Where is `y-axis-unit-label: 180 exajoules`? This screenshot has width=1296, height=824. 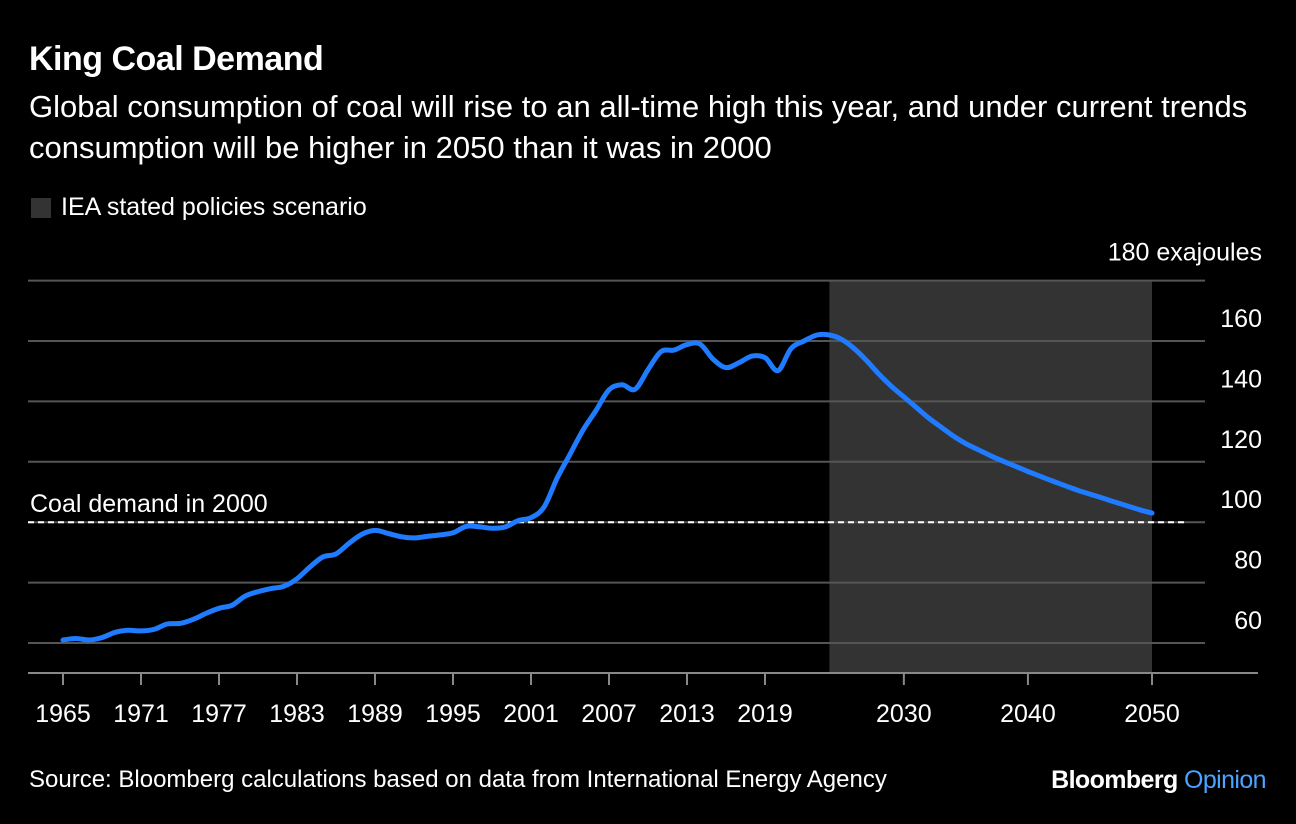 y-axis-unit-label: 180 exajoules is located at coordinates (1185, 253).